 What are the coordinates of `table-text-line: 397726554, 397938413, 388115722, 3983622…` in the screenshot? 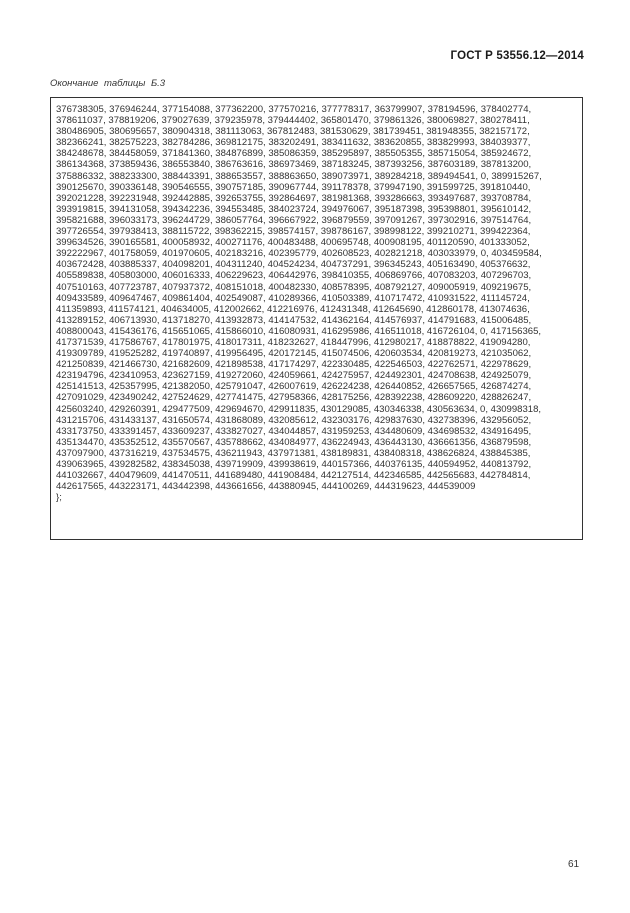 It's located at (293, 232).